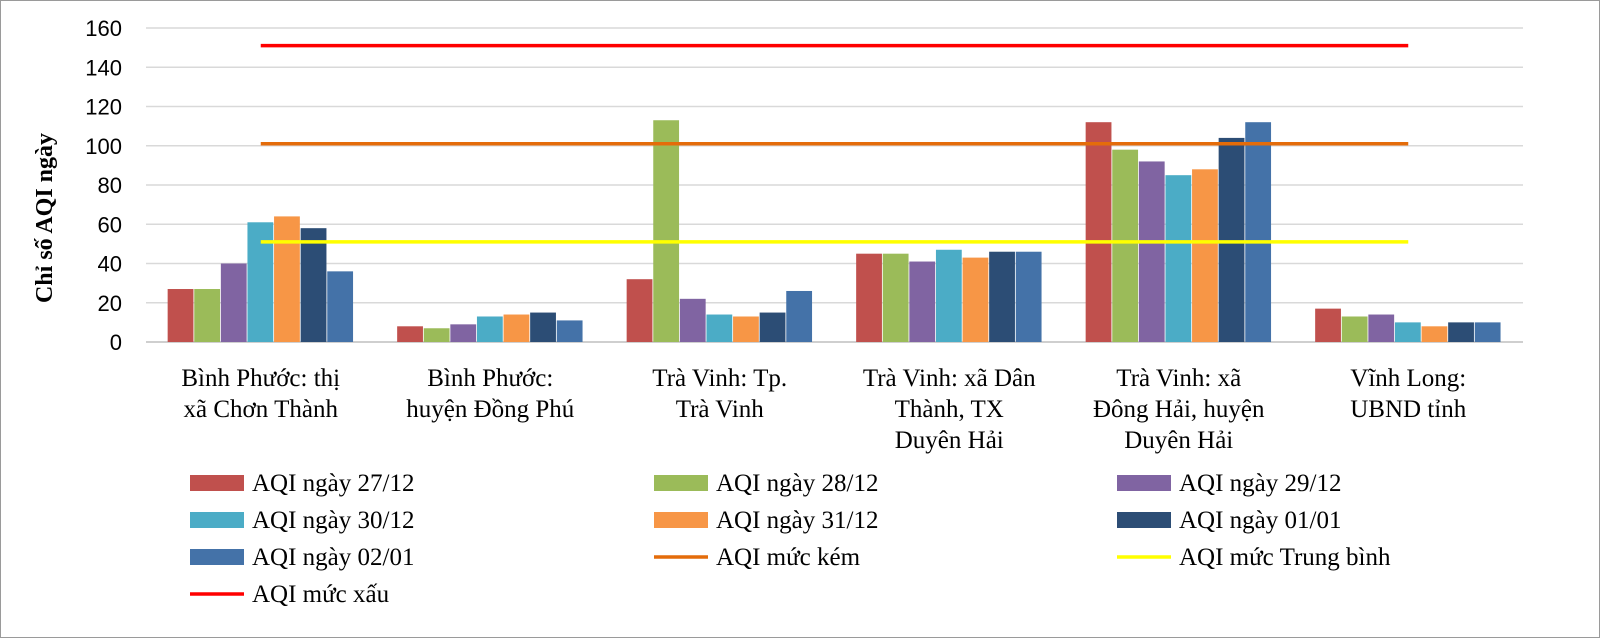 Image resolution: width=1600 pixels, height=638 pixels. I want to click on x-tick-label: Vĩnh Long:, so click(1408, 378).